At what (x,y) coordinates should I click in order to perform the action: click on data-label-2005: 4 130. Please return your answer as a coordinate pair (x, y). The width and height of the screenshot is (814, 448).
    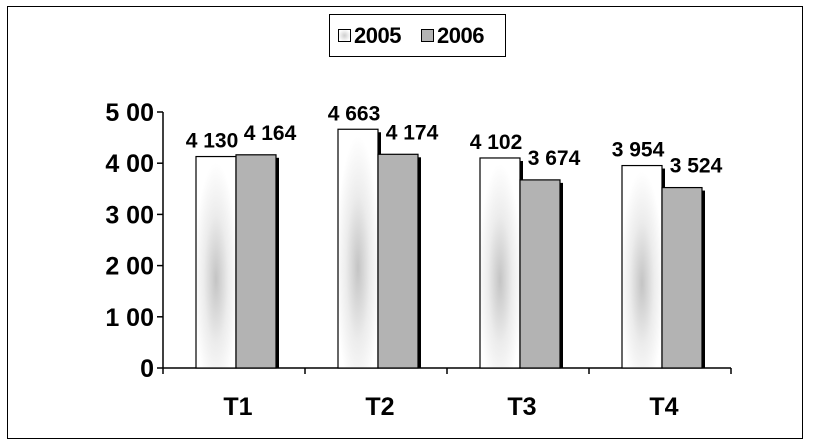
    Looking at the image, I should click on (212, 141).